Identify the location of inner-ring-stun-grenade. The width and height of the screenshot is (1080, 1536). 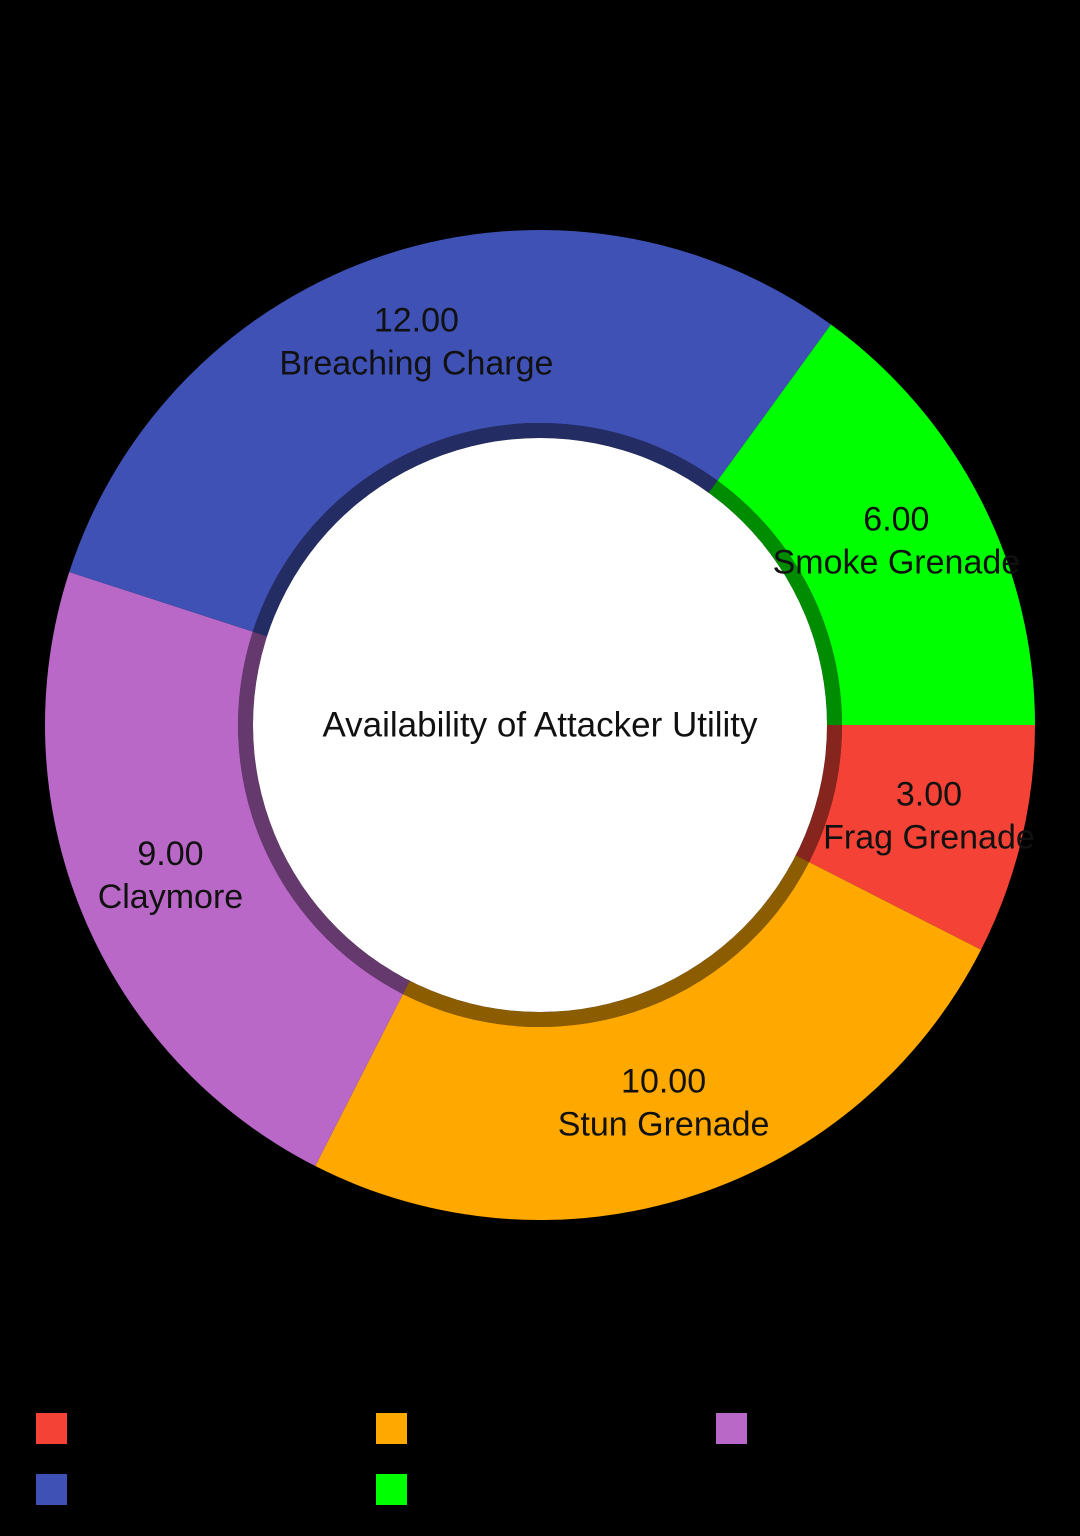
(606, 941).